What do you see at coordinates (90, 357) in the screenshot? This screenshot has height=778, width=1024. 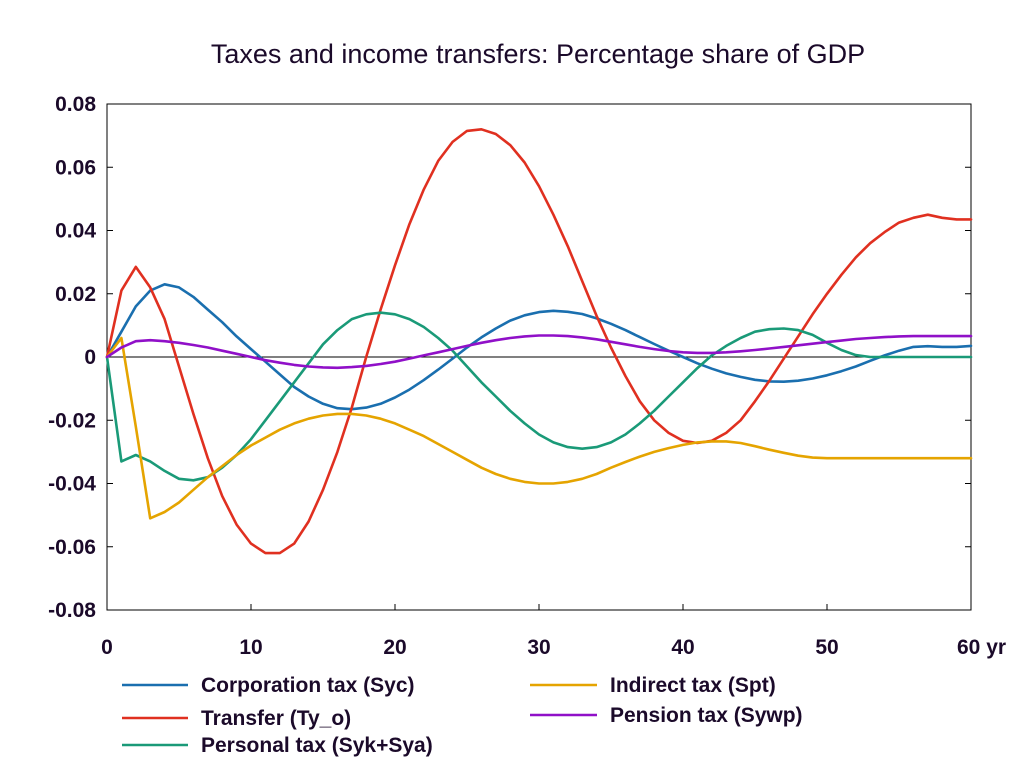 I see `y-tick-label: 0` at bounding box center [90, 357].